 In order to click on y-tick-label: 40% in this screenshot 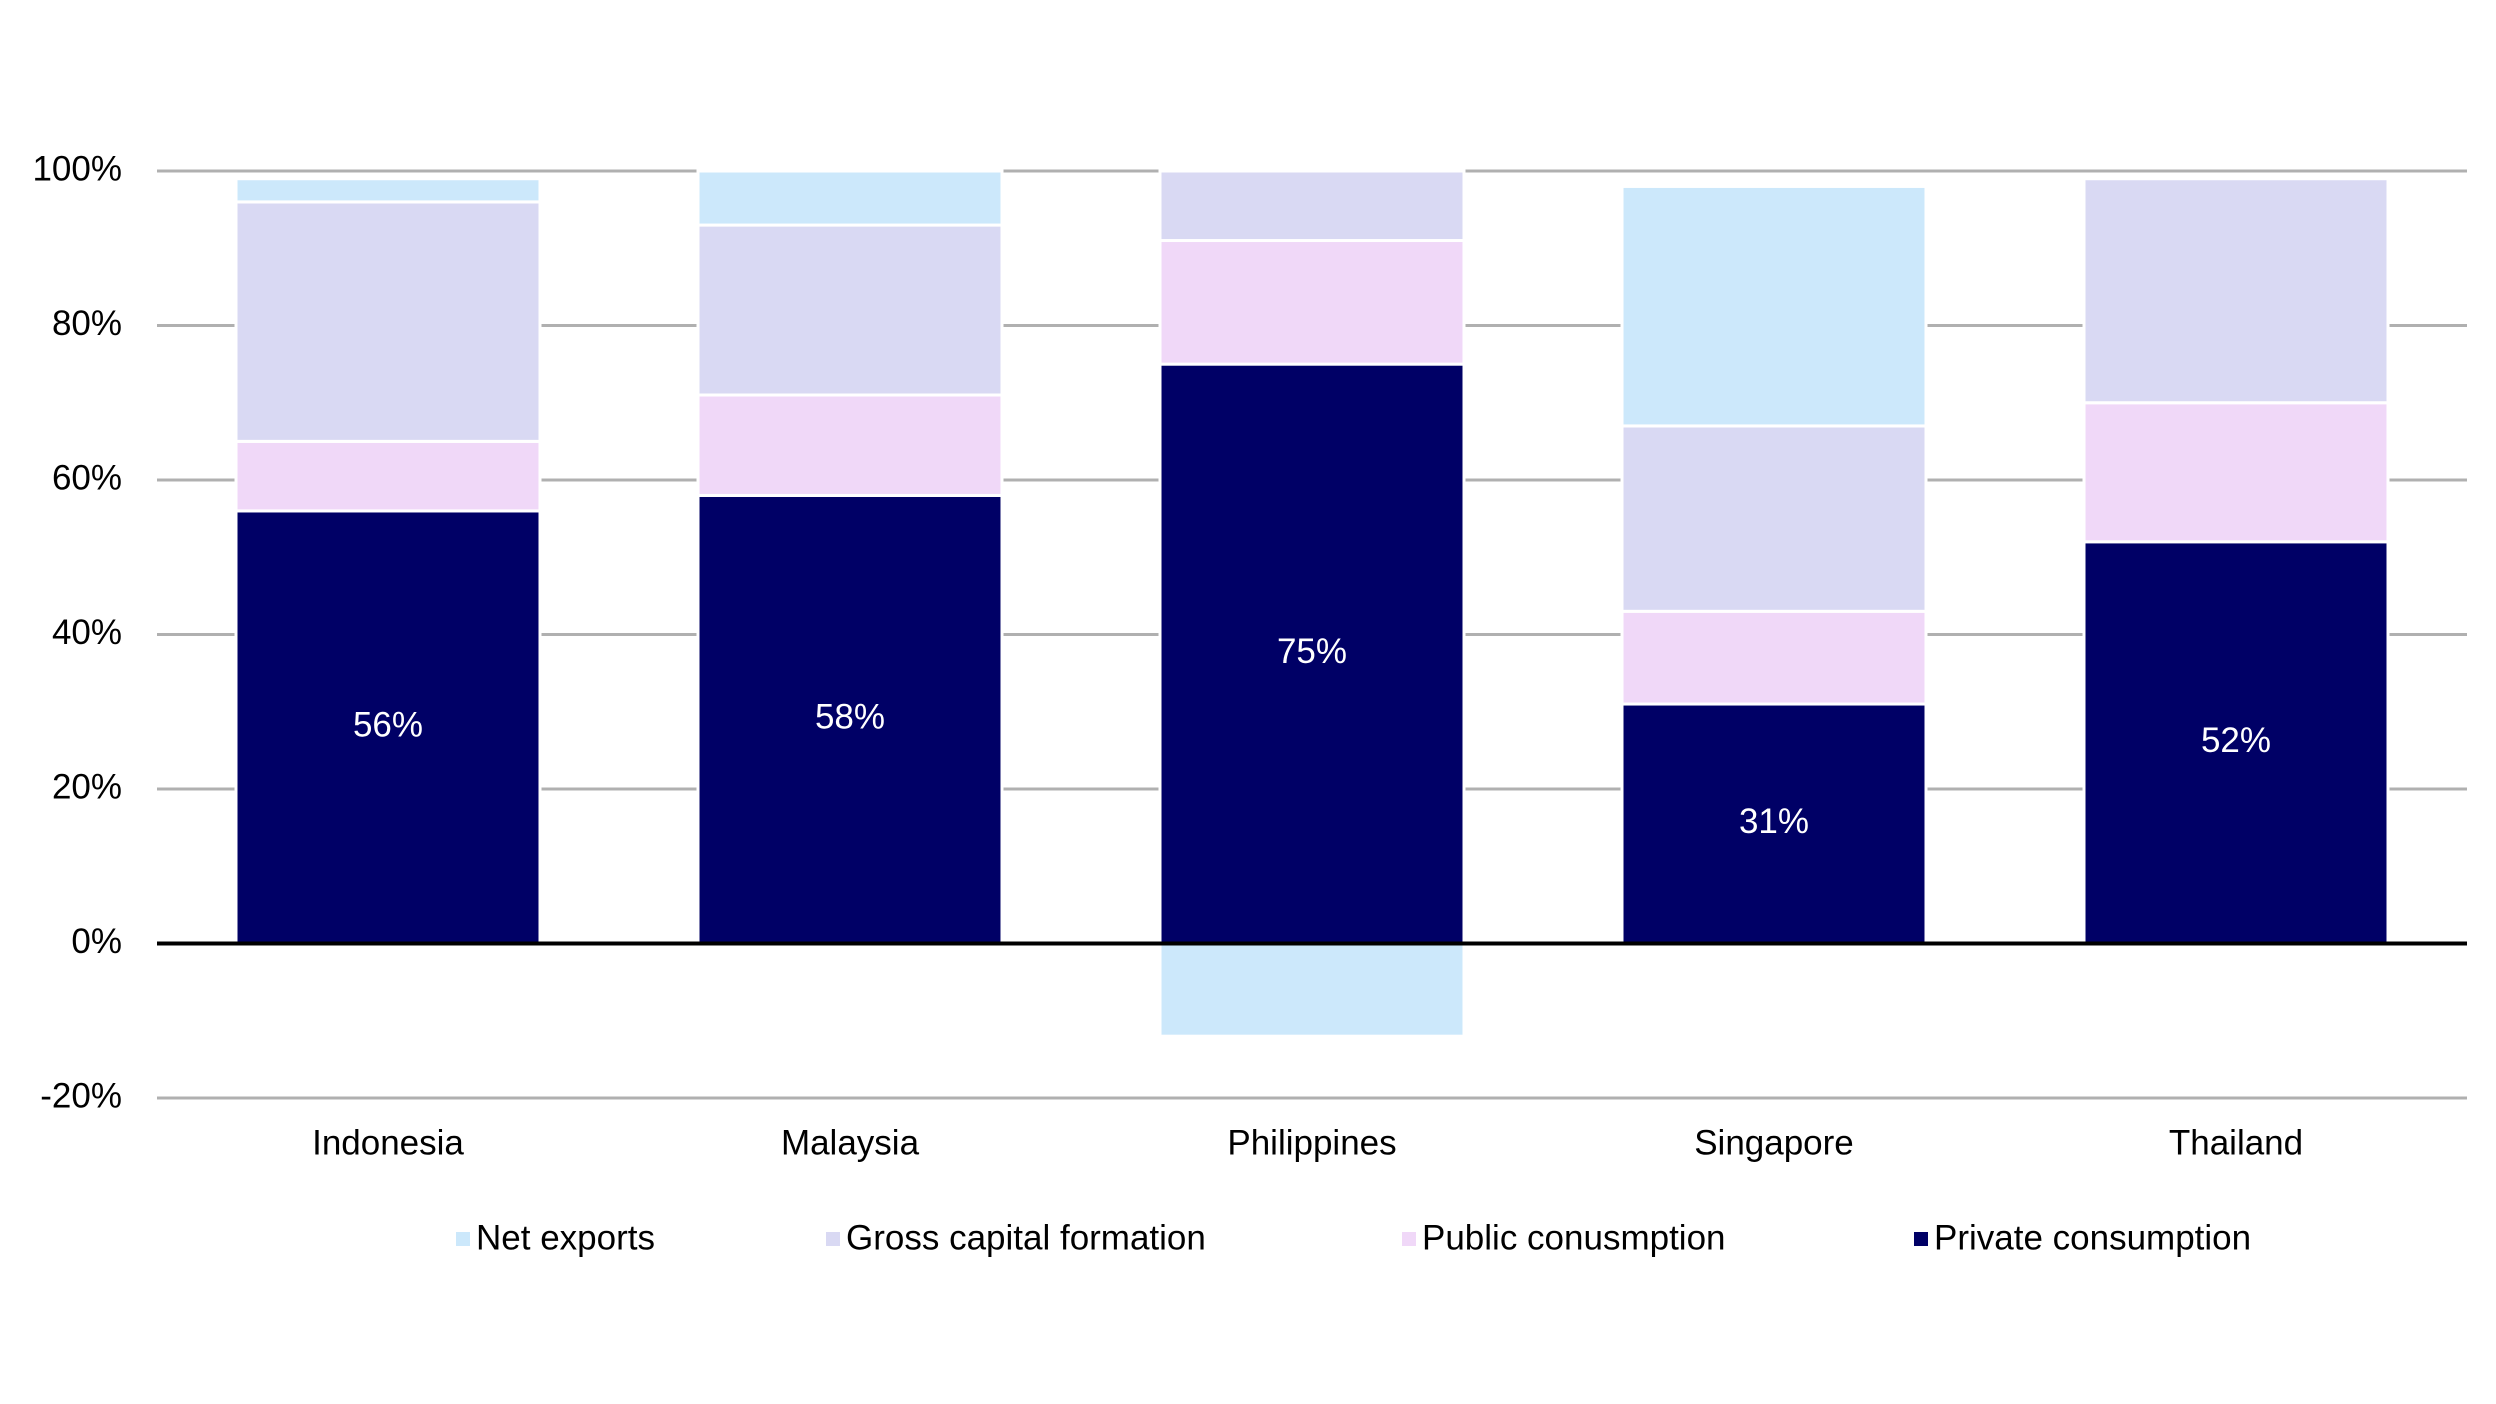, I will do `click(87, 632)`.